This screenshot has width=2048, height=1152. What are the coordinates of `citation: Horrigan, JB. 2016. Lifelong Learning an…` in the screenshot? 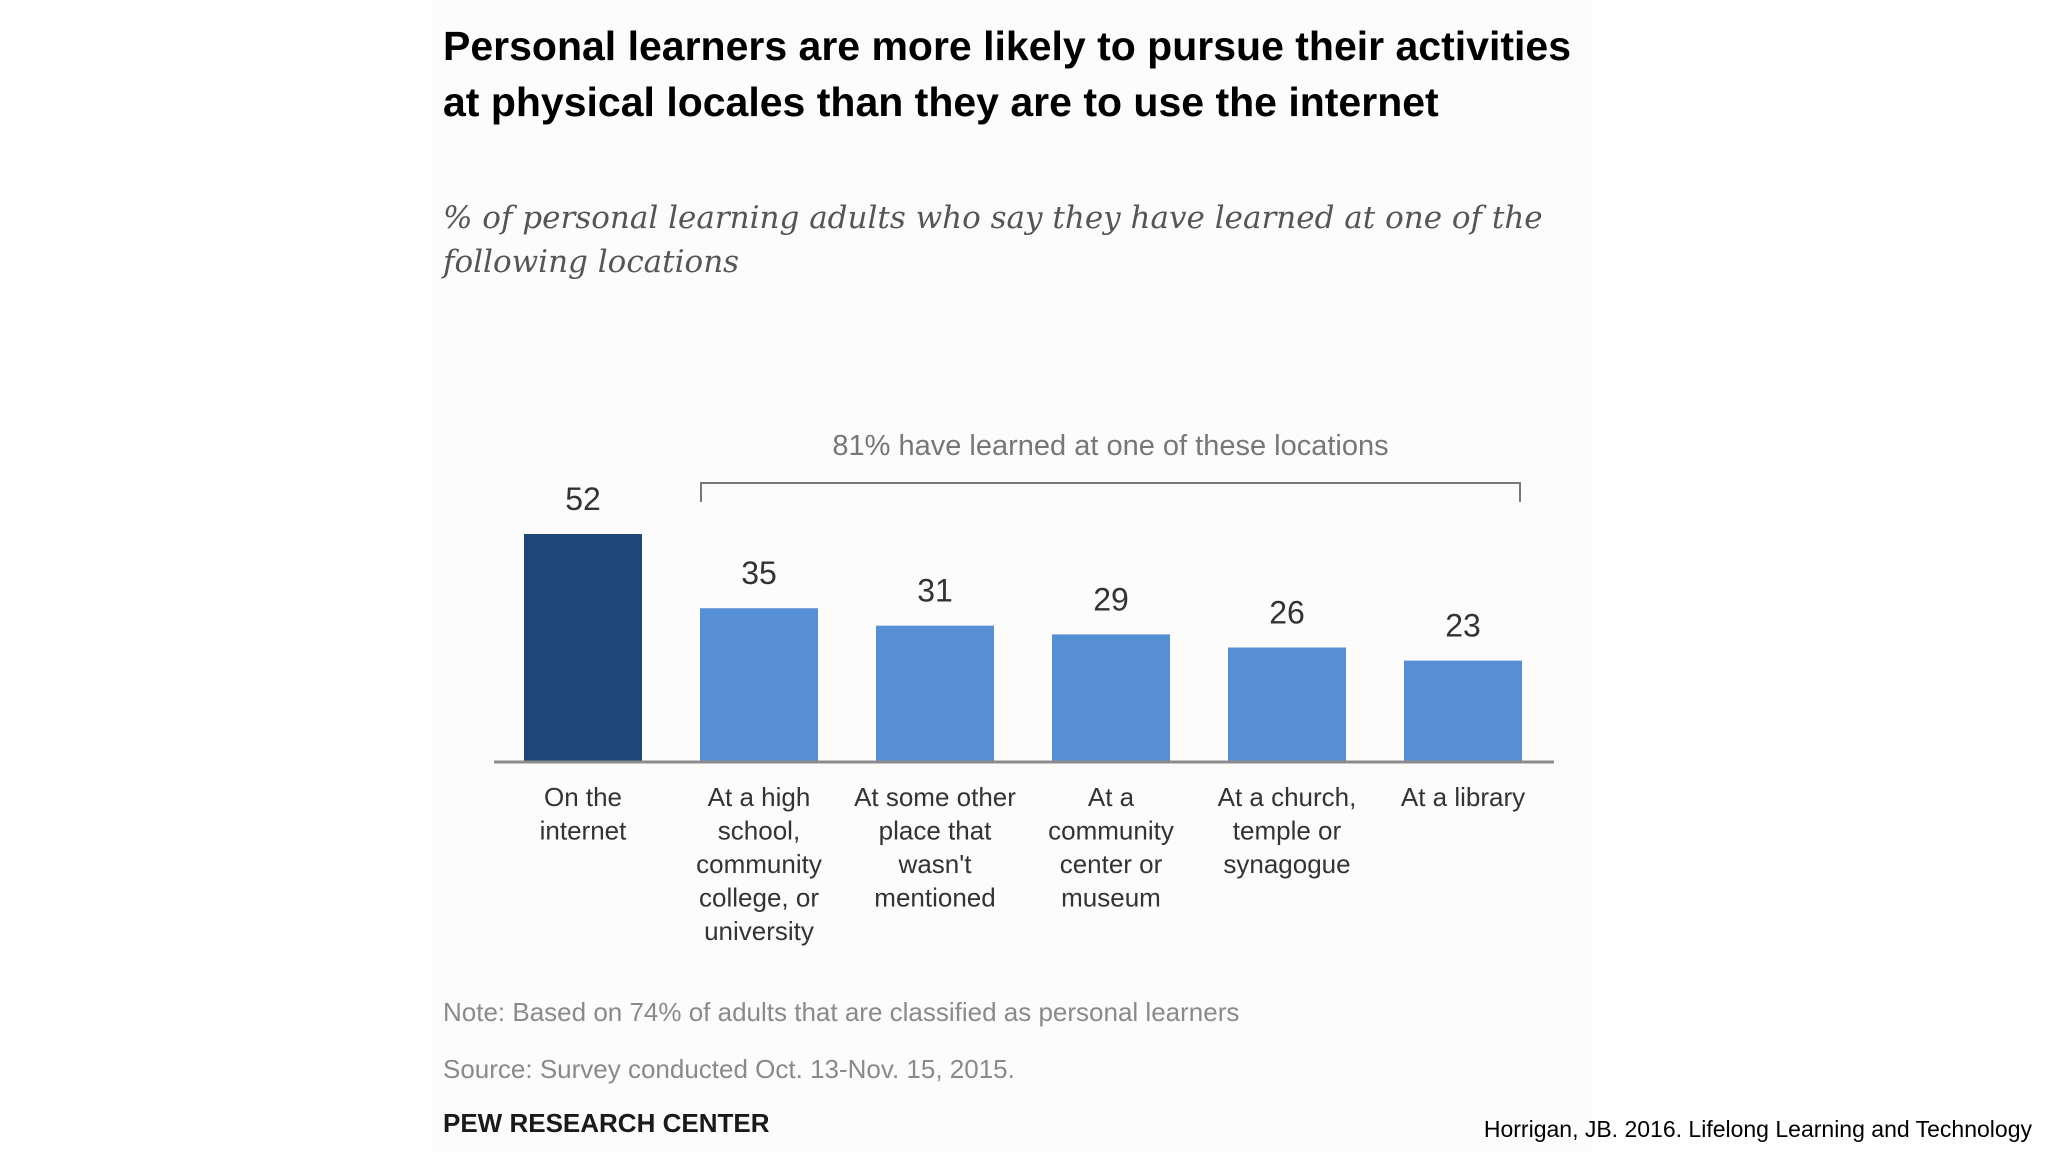 It's located at (1757, 1129).